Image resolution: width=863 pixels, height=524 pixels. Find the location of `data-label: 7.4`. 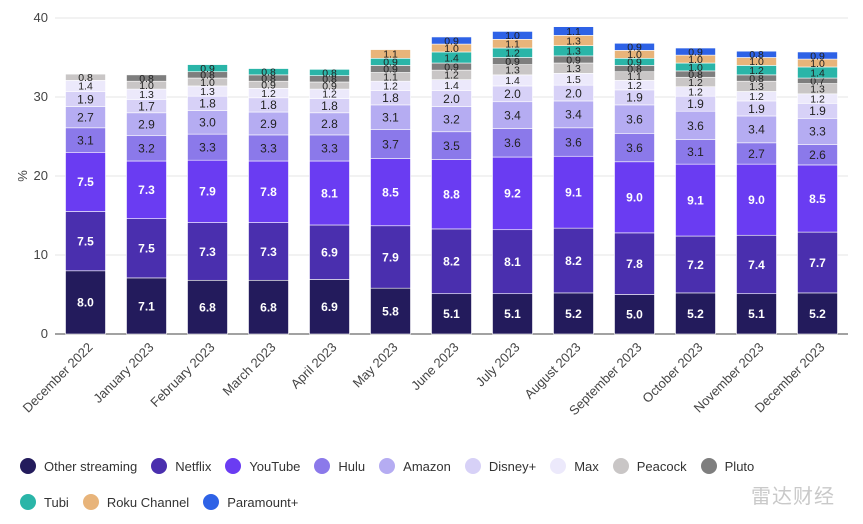

data-label: 7.4 is located at coordinates (756, 265).